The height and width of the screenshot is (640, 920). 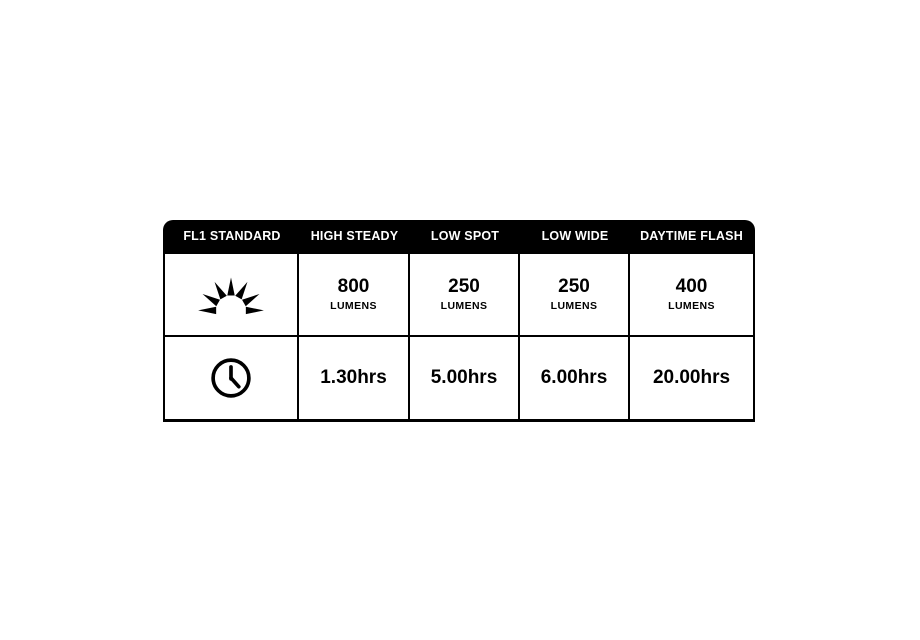 I want to click on lumens-cell-daytime-flash: 400 LUMENS, so click(x=691, y=294).